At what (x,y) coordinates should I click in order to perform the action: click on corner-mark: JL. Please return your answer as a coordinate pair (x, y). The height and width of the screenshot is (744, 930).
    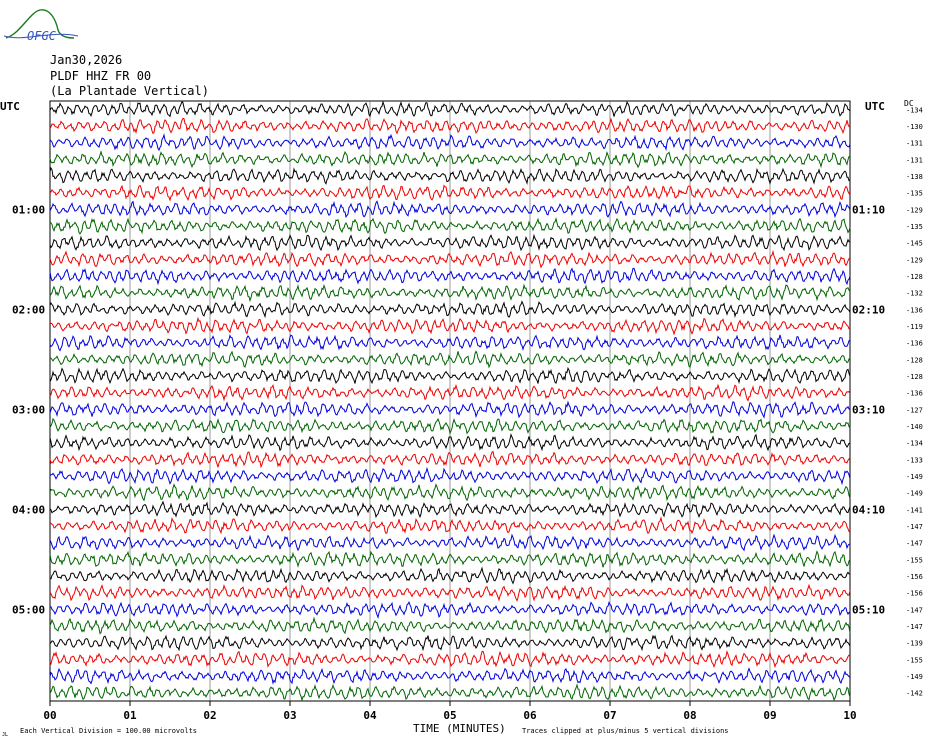
    Looking at the image, I should click on (5, 735).